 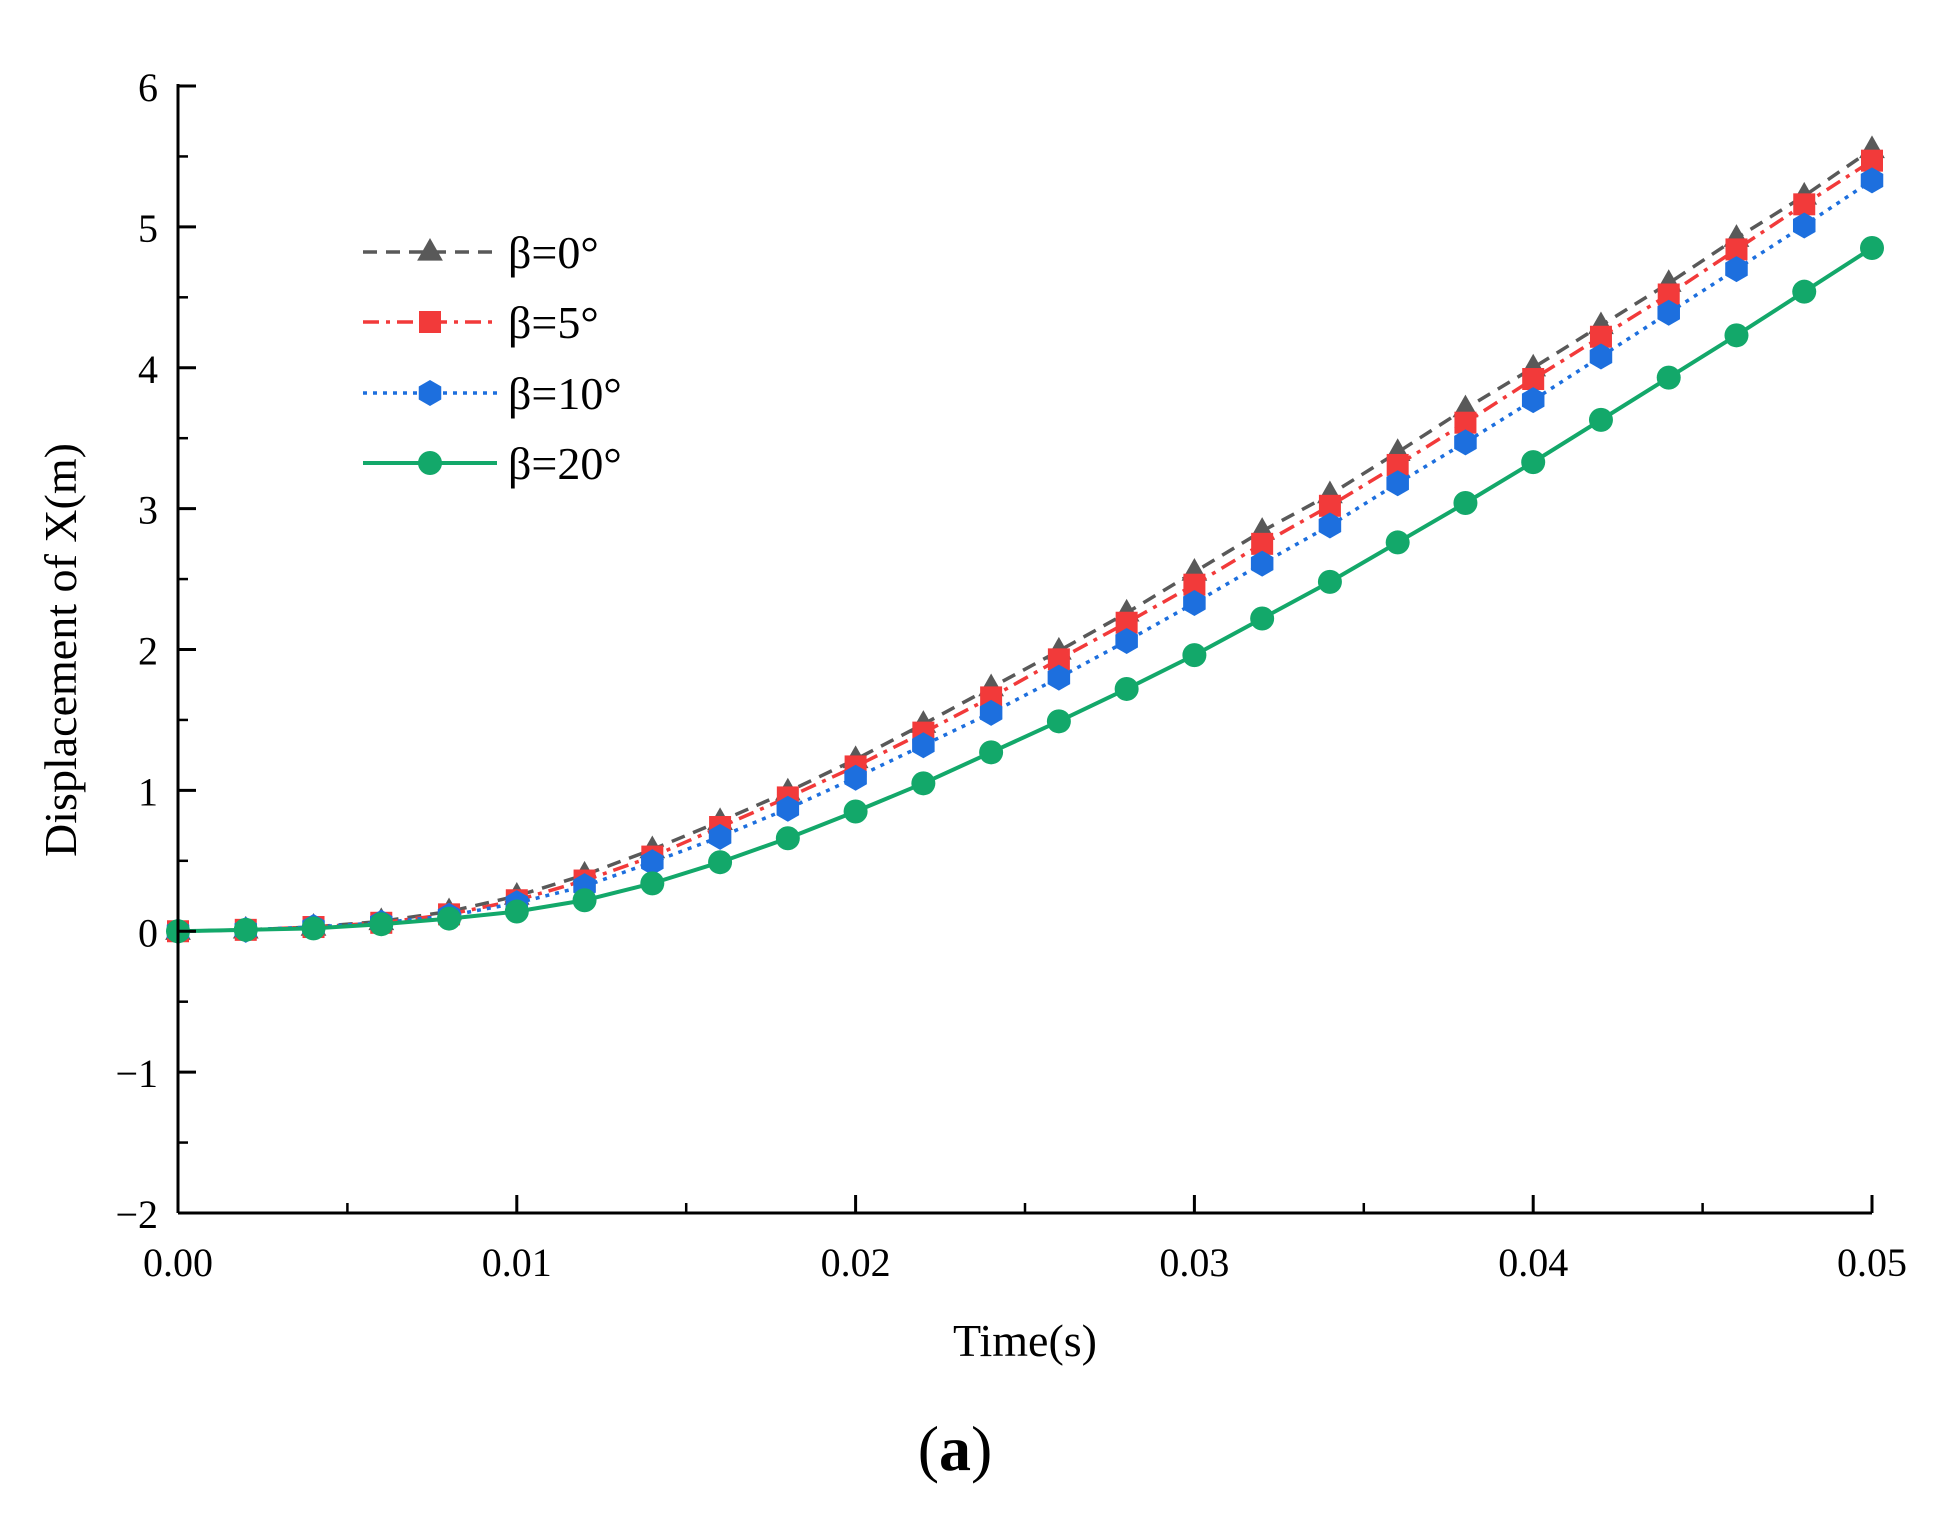 What do you see at coordinates (481, 322) in the screenshot?
I see `legend-item-2: β=5°` at bounding box center [481, 322].